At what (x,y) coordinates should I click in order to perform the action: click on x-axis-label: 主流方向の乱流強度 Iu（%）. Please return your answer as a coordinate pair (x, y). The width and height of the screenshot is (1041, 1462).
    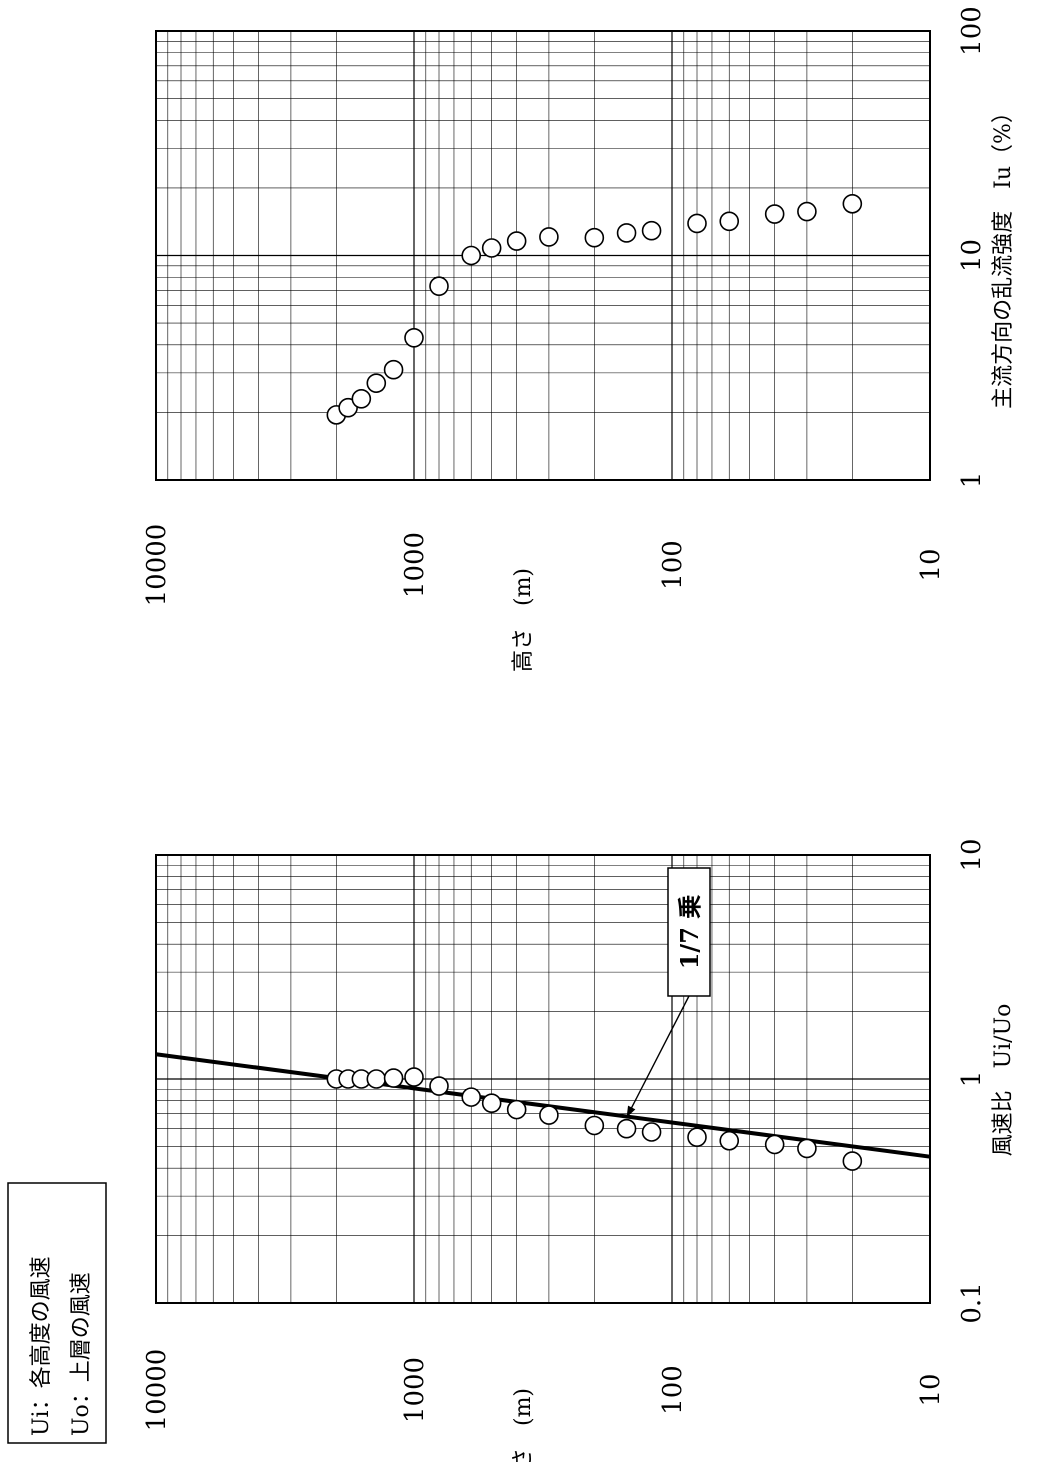
    Looking at the image, I should click on (1003, 255).